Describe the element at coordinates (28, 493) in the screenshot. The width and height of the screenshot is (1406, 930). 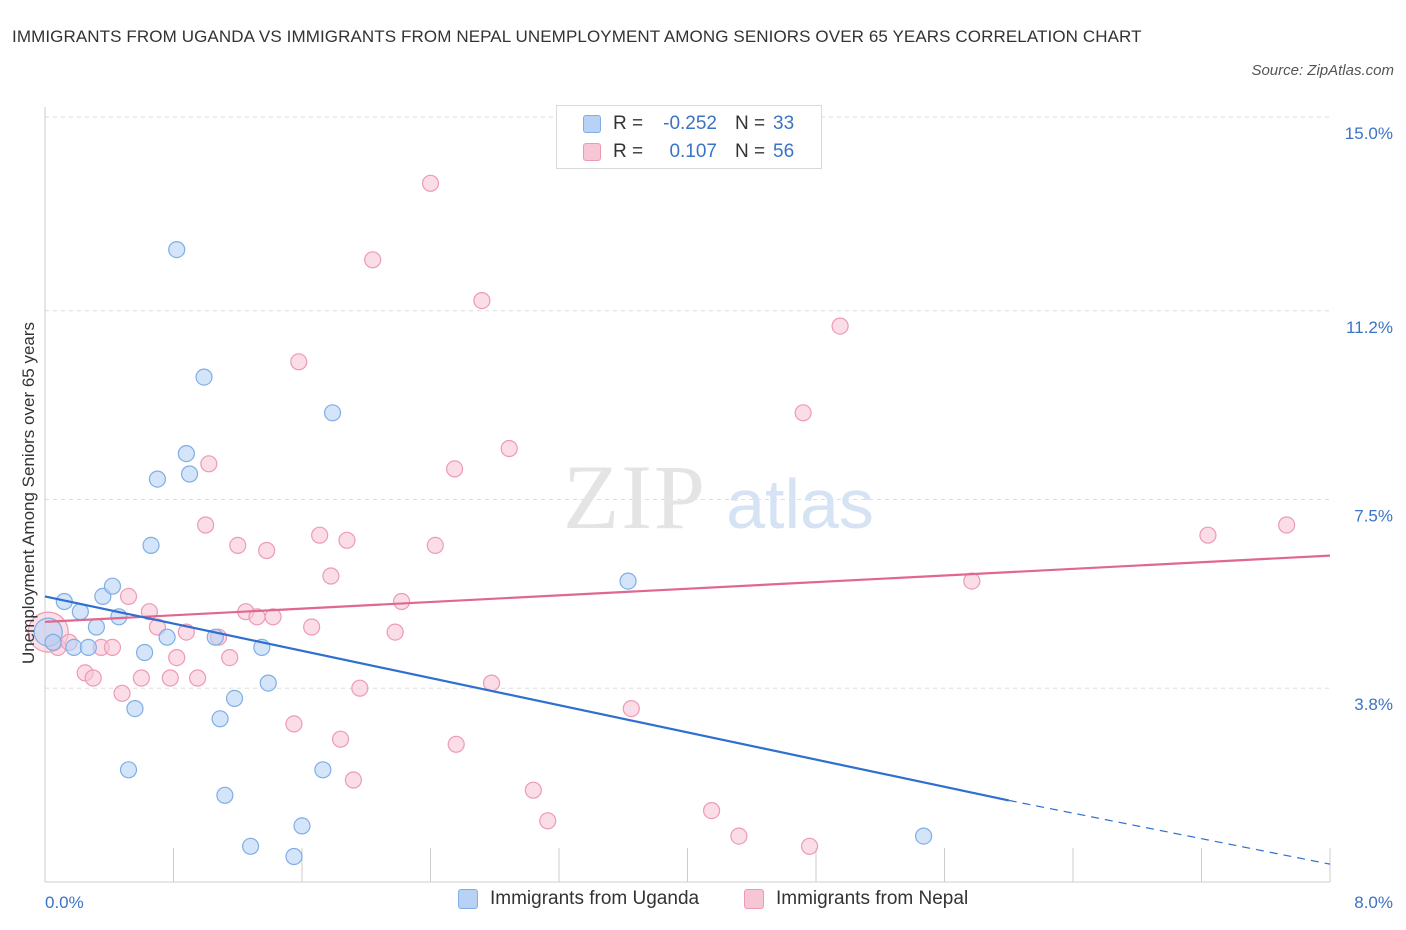
I see `y-axis-label: Unemployment Among Seniors over 65 years` at that location.